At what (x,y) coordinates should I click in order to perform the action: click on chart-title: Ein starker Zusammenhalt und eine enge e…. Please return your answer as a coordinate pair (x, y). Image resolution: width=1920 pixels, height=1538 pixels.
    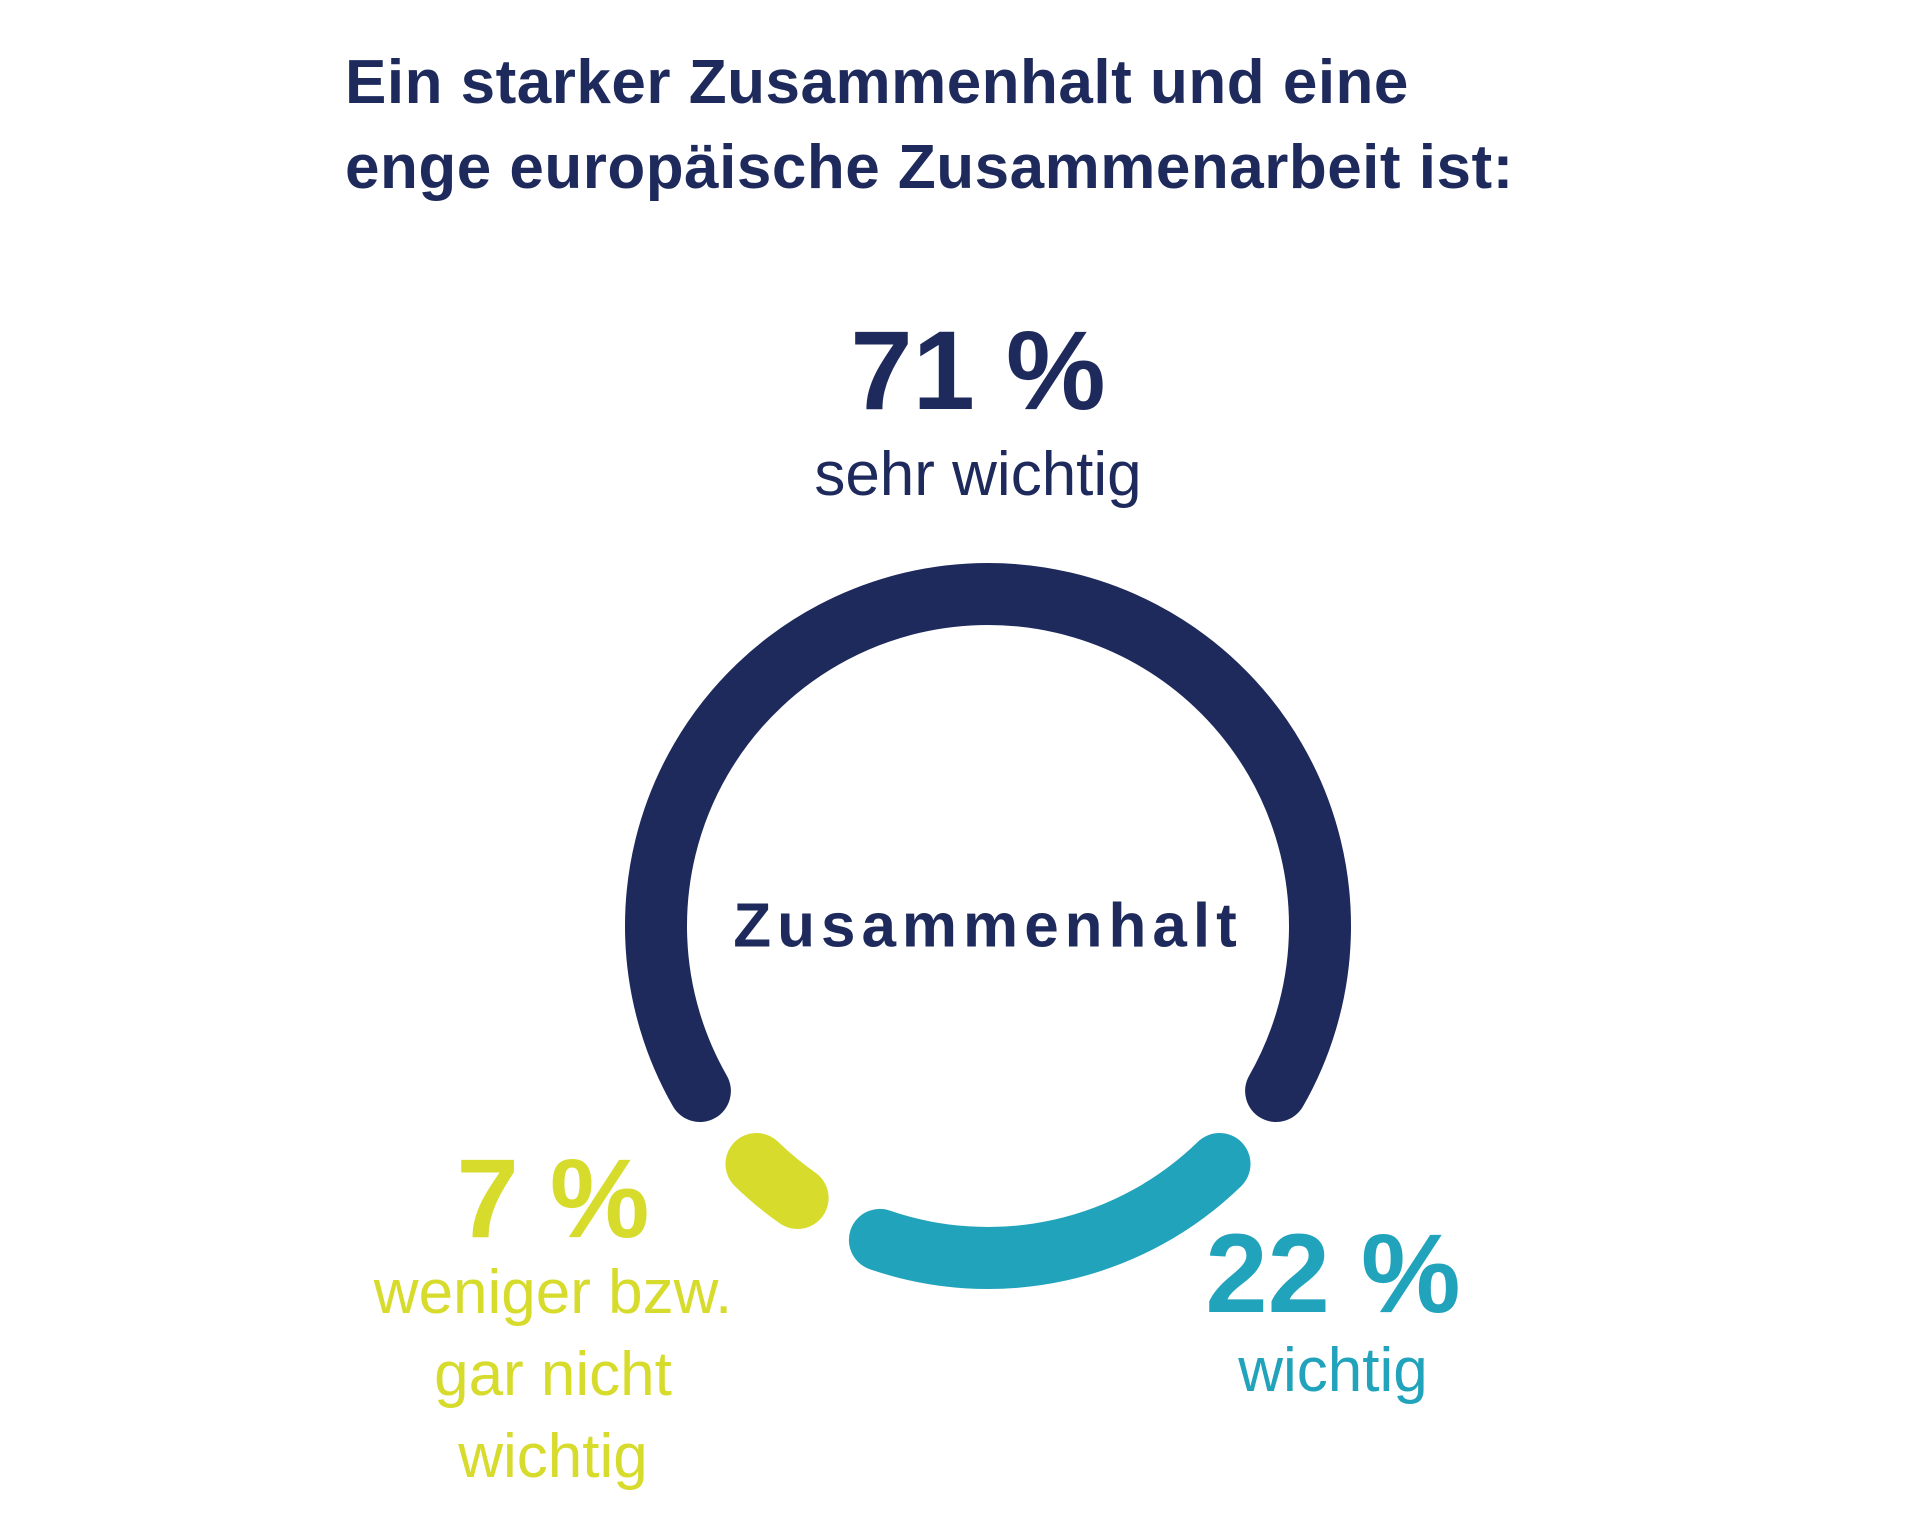
    Looking at the image, I should click on (929, 125).